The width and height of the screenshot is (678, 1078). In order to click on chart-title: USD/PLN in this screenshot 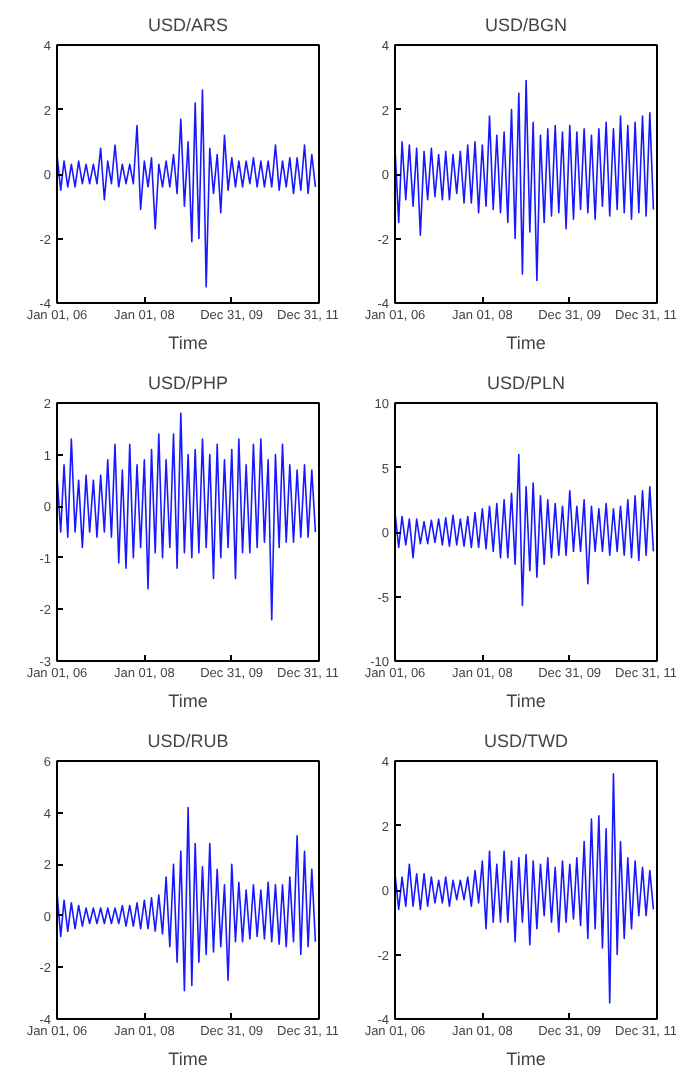, I will do `click(526, 383)`.